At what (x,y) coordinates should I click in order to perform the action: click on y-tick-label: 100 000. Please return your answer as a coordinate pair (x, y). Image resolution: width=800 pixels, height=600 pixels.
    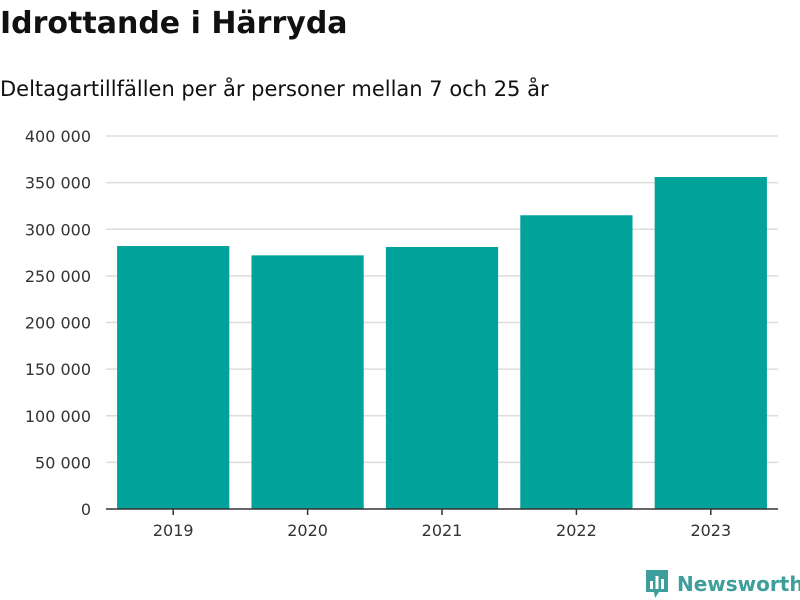
    Looking at the image, I should click on (58, 416).